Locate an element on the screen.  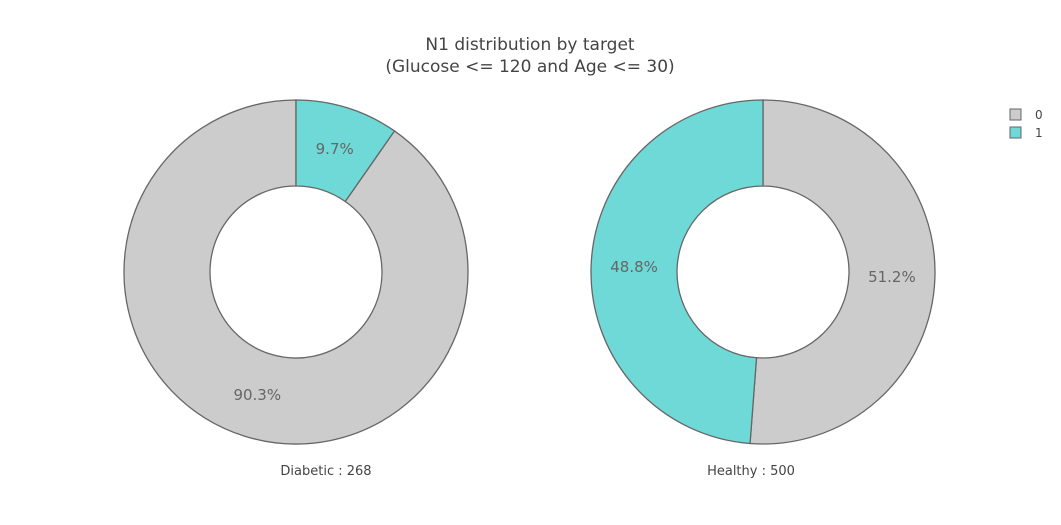
chart-title: N1 distribution by target is located at coordinates (529, 45).